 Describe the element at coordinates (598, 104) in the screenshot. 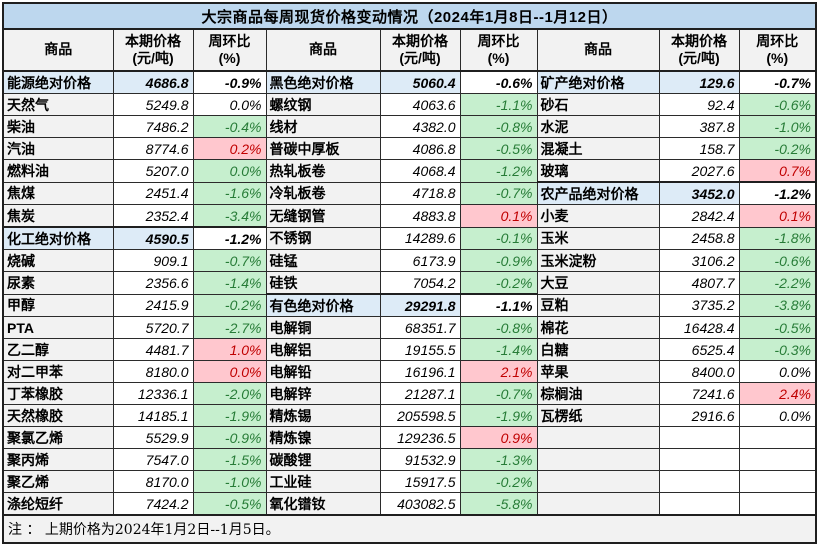

I see `commodity-name-cell: 砂石` at that location.